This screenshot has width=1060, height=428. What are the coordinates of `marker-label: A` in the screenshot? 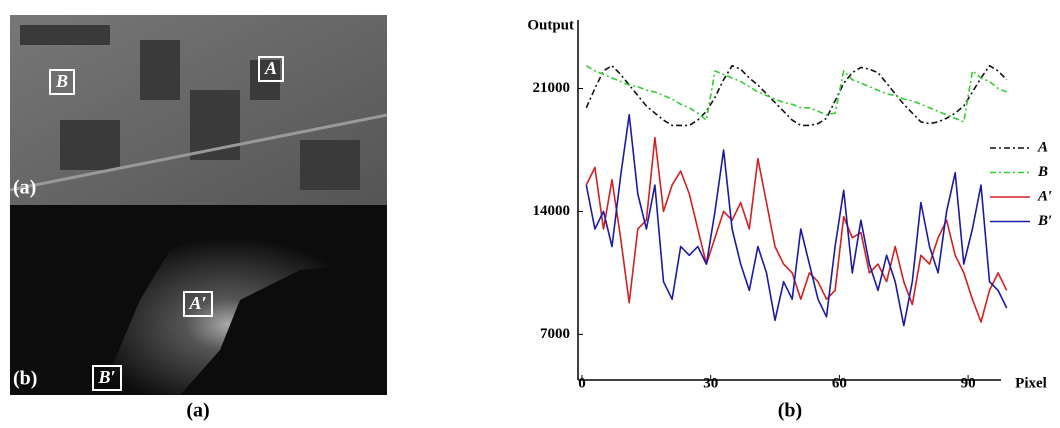 It's located at (270, 68).